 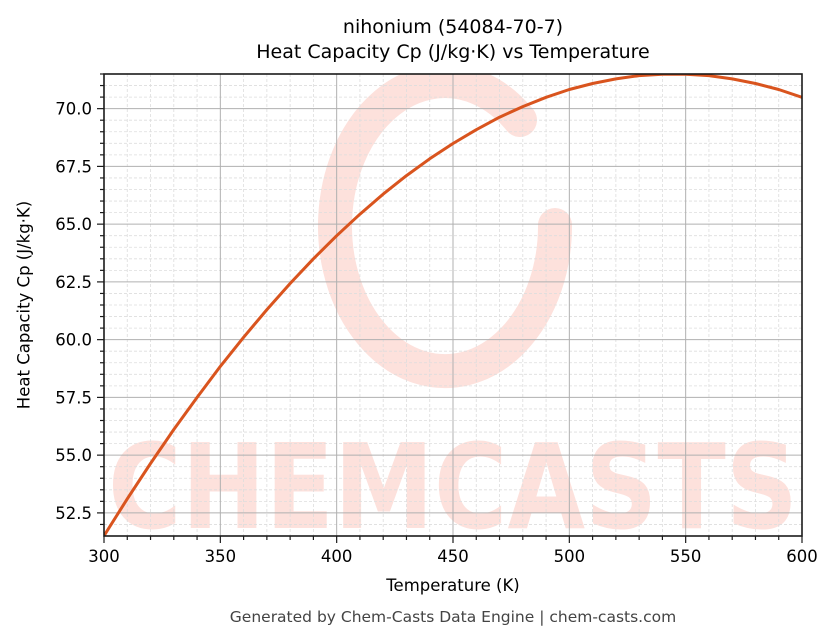 I want to click on y-axis-label: Heat Capacity Cp (J/kg·K), so click(x=24, y=305).